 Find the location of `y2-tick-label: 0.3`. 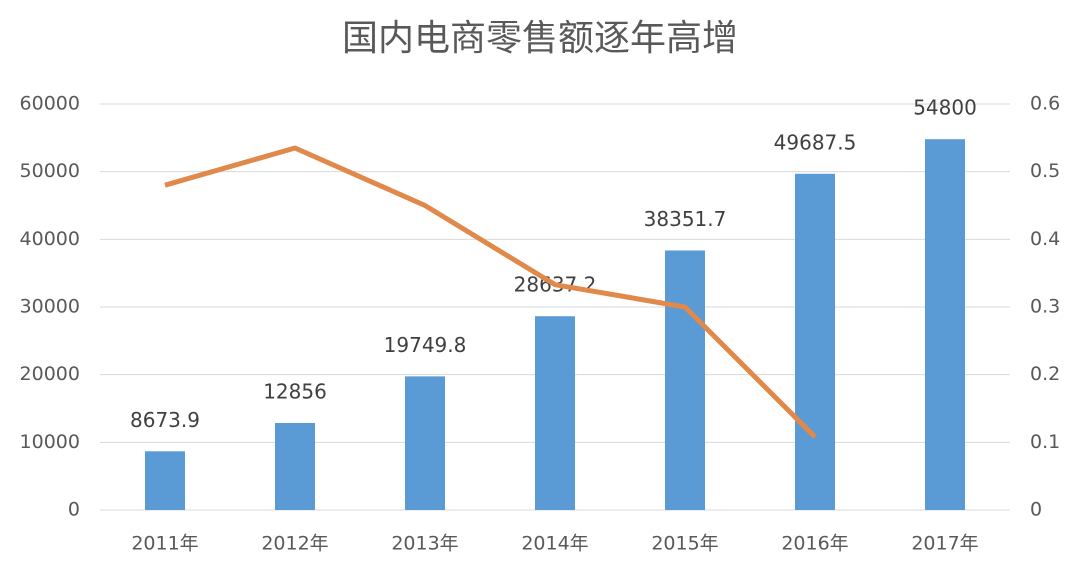

y2-tick-label: 0.3 is located at coordinates (1045, 307).